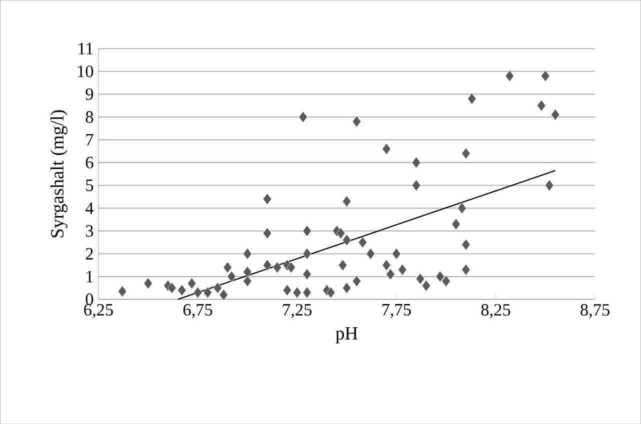 This screenshot has height=424, width=641. I want to click on y-tick-label: 7, so click(90, 140).